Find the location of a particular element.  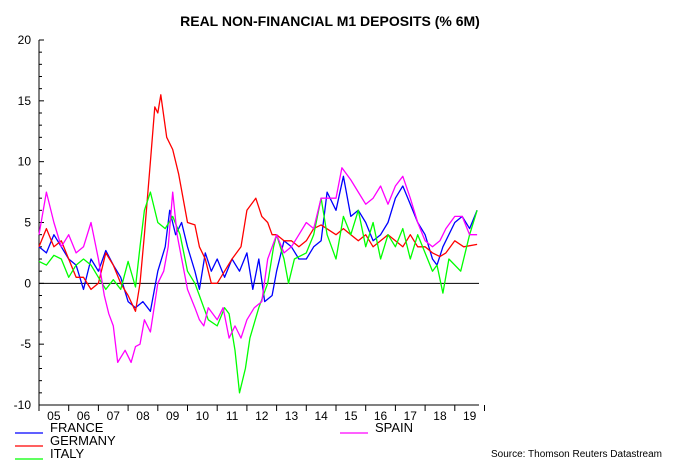

x-tick-label: 17 is located at coordinates (411, 416).